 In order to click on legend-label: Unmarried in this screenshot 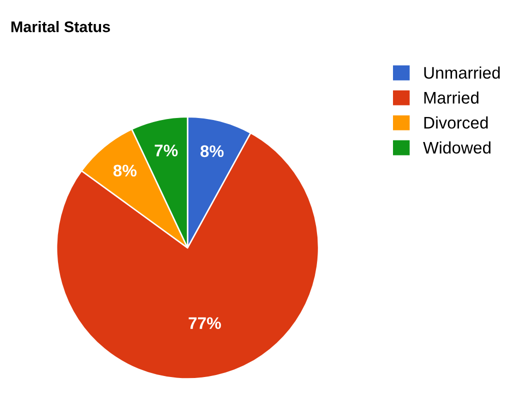, I will do `click(462, 72)`.